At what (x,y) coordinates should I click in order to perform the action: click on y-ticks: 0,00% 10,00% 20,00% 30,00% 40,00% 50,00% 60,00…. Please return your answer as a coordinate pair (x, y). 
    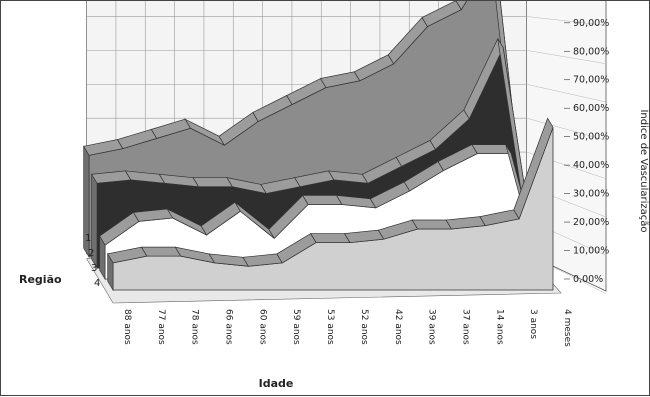
    Looking at the image, I should click on (586, 151).